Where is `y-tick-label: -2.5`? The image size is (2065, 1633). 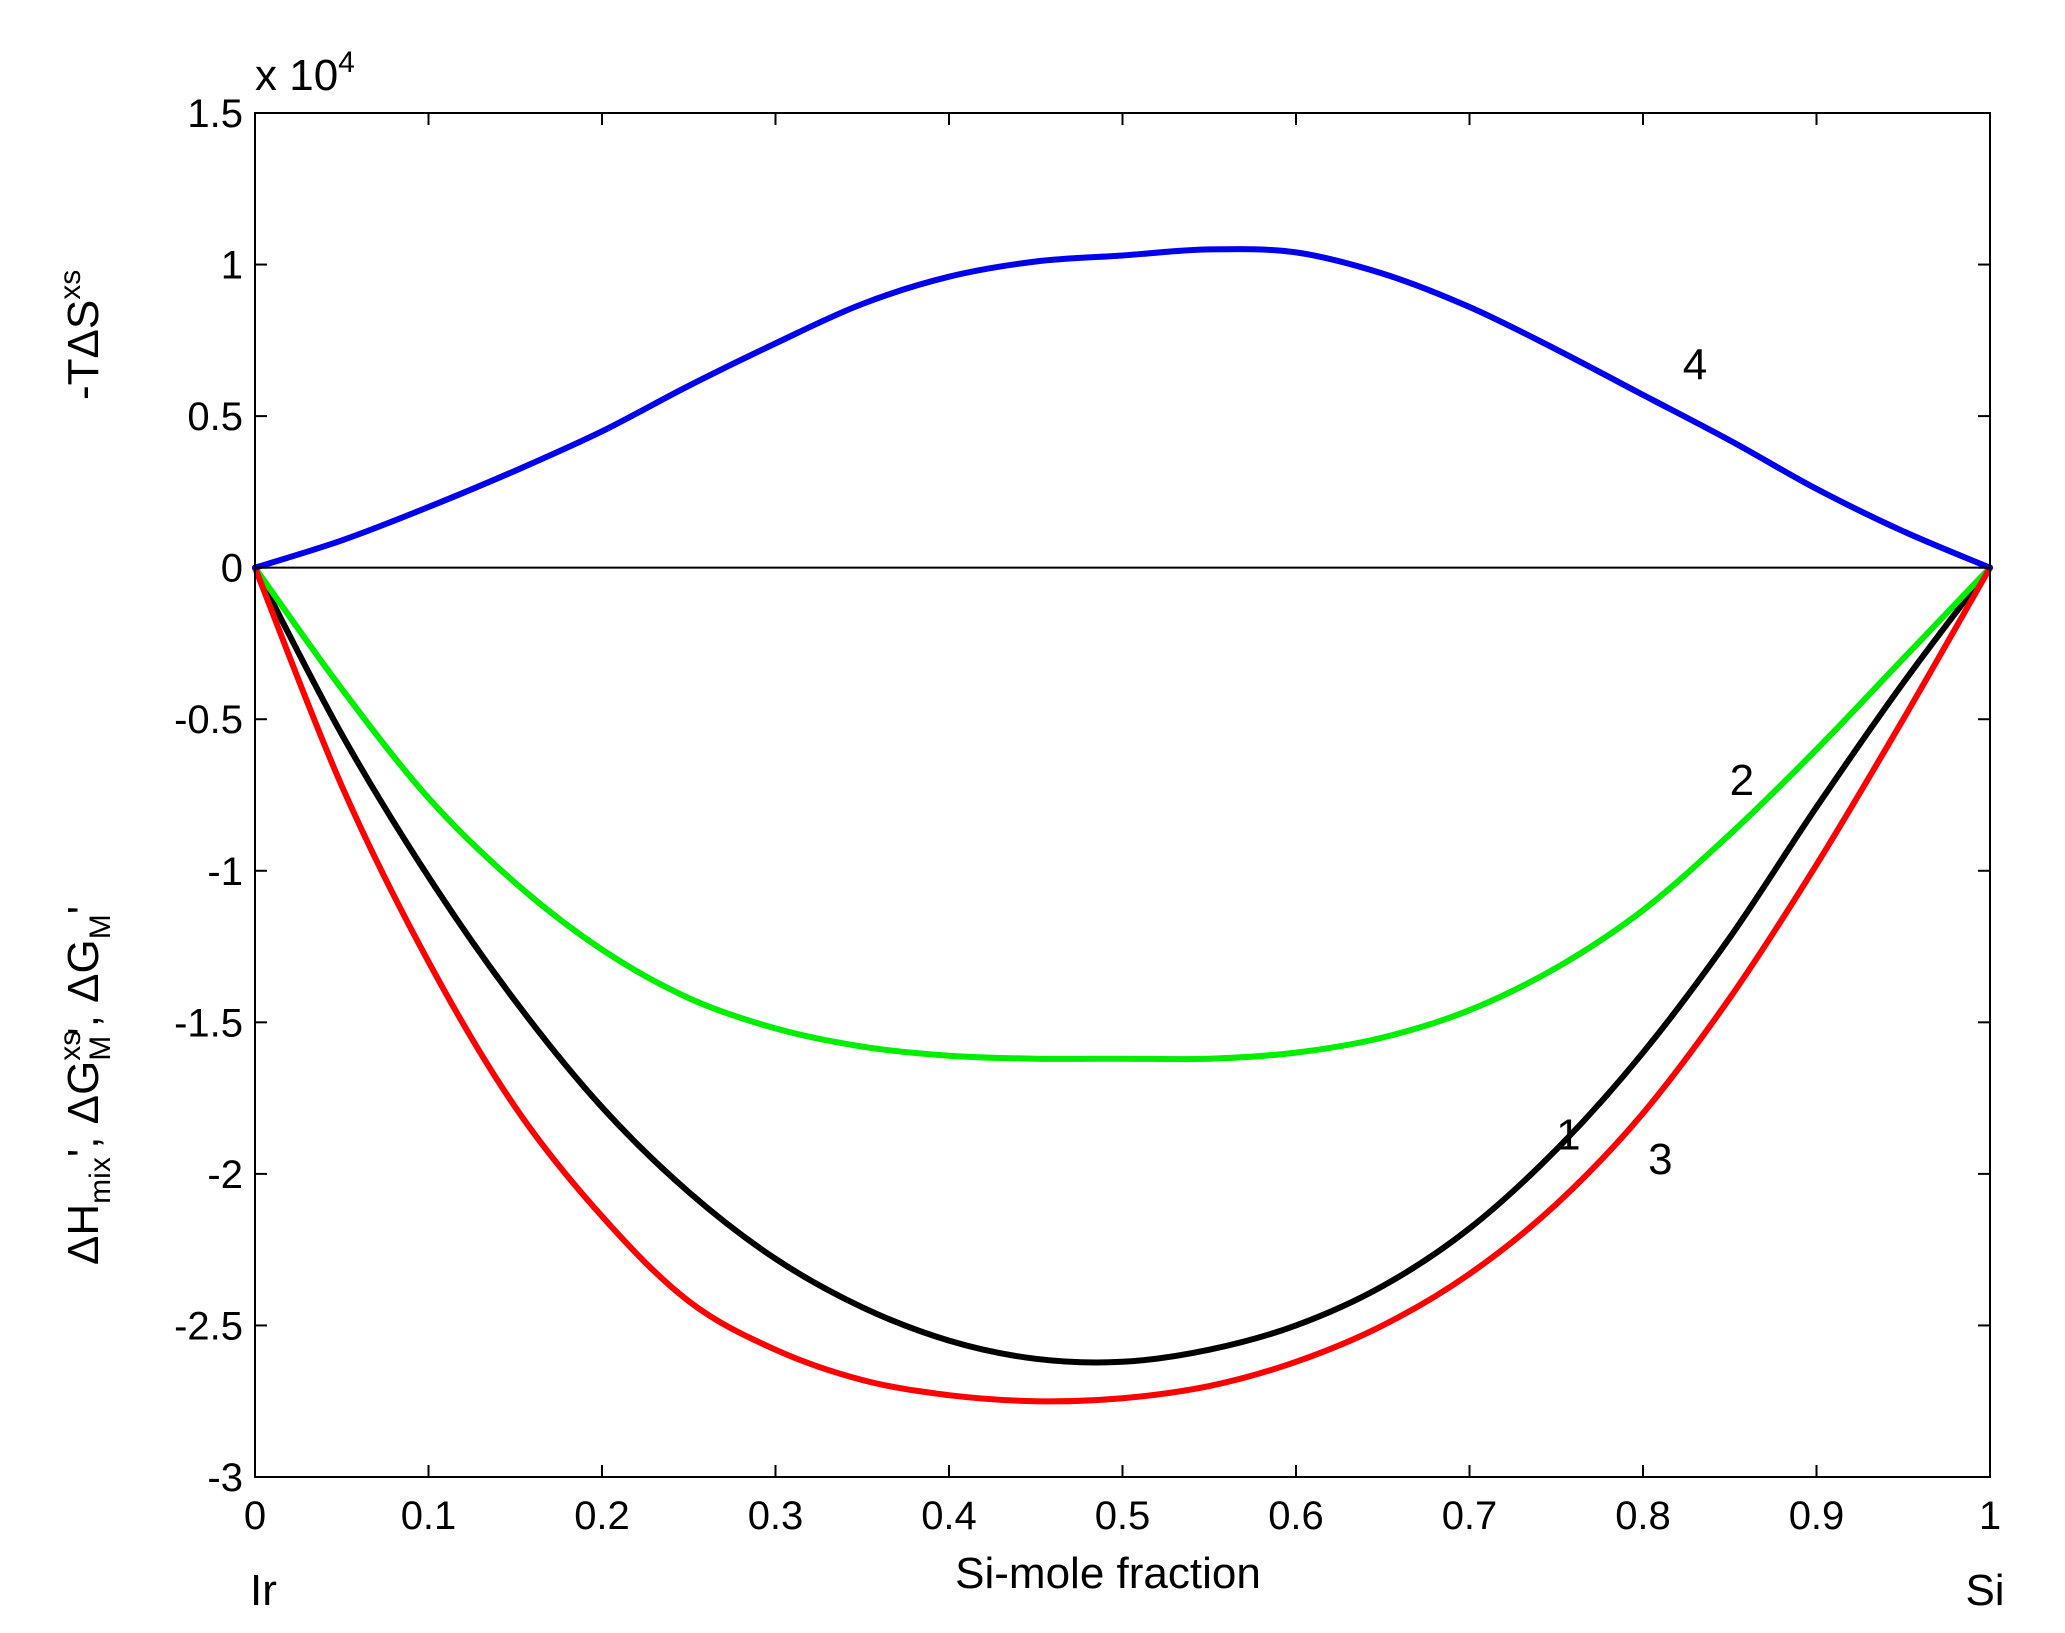
y-tick-label: -2.5 is located at coordinates (208, 1326).